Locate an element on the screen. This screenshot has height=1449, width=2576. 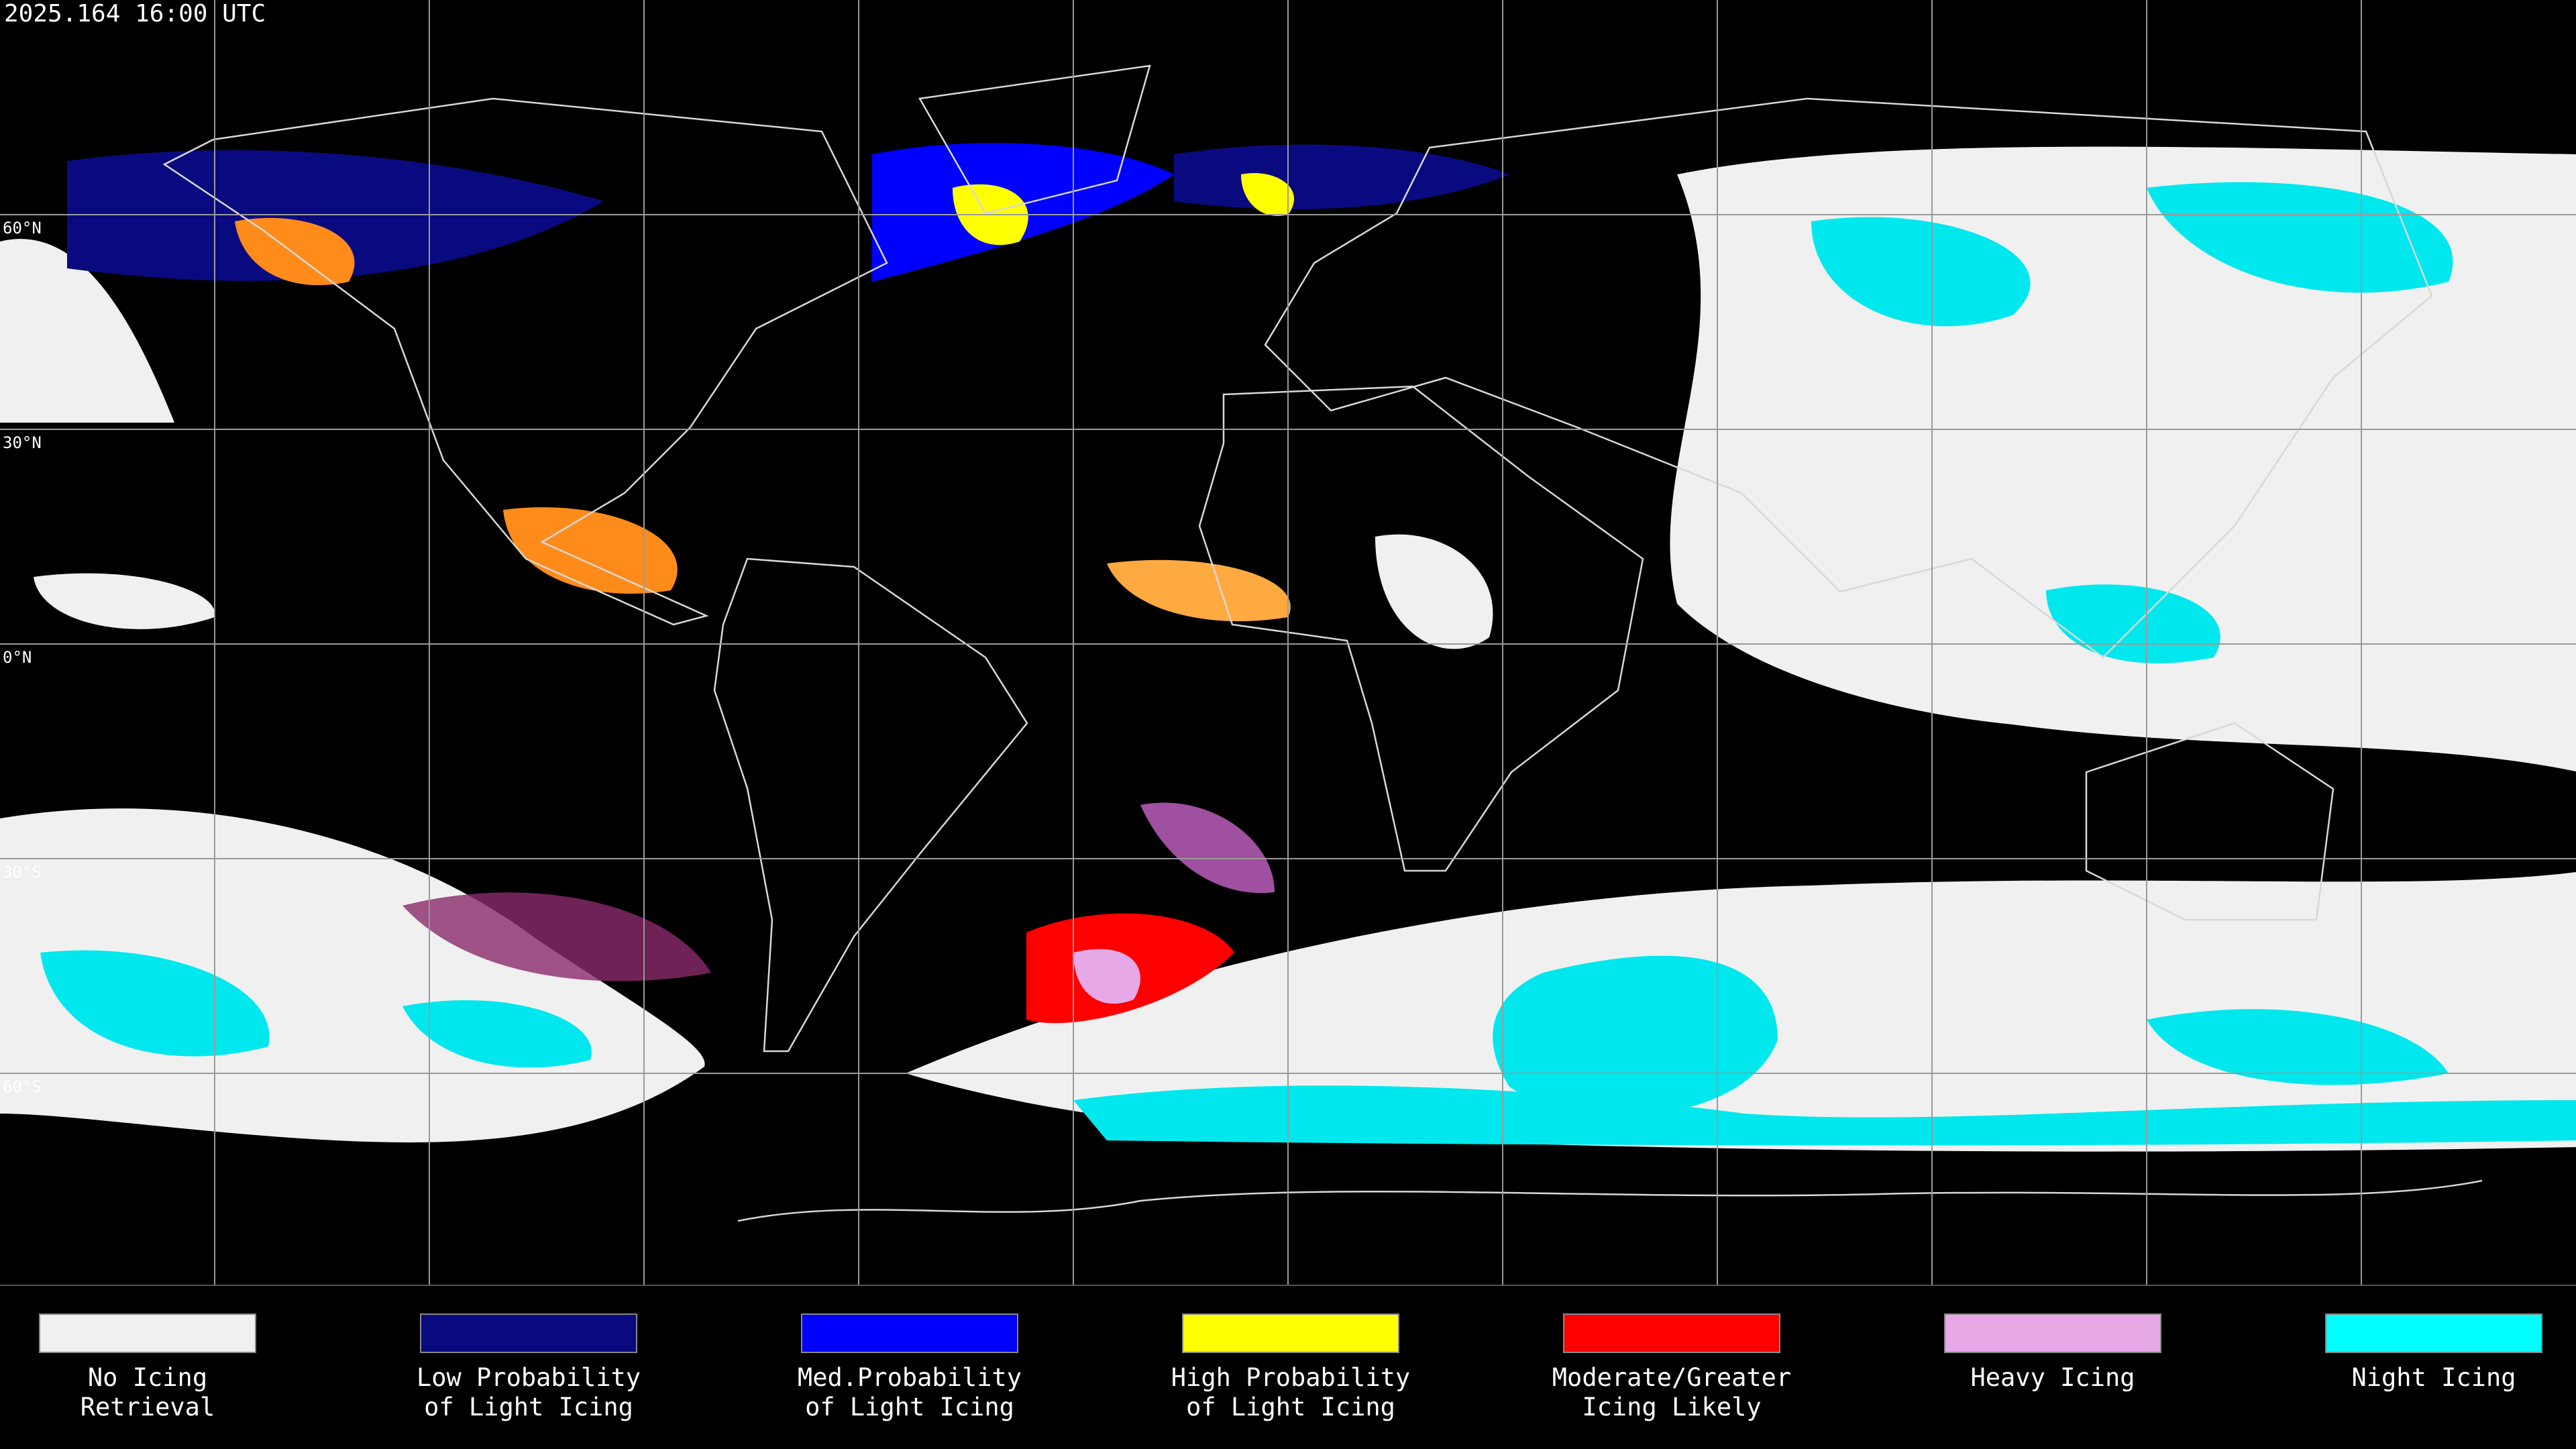
timestamp: 2025.164 16:00 UTC is located at coordinates (135, 14).